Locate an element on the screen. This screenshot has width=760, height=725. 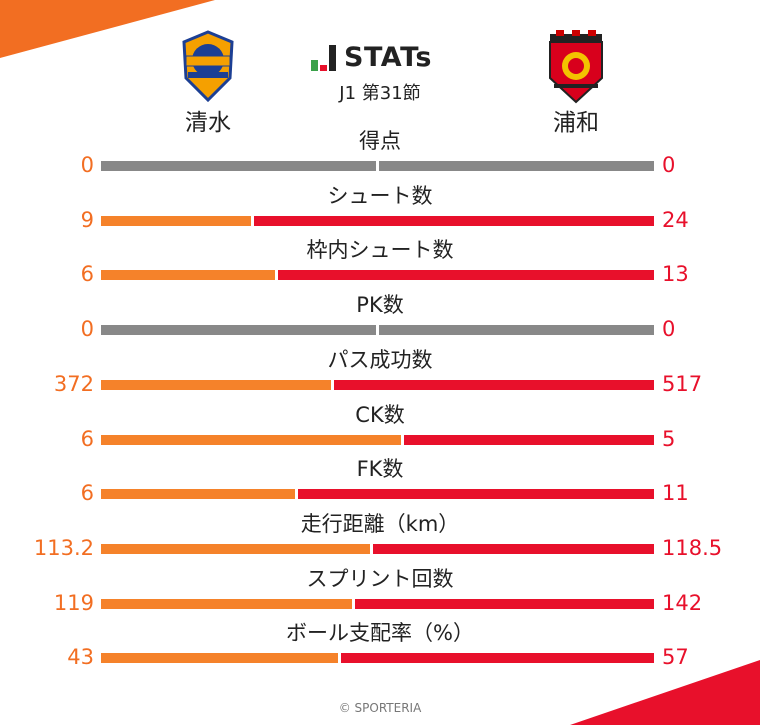
away-value: 118.5 is located at coordinates (692, 547).